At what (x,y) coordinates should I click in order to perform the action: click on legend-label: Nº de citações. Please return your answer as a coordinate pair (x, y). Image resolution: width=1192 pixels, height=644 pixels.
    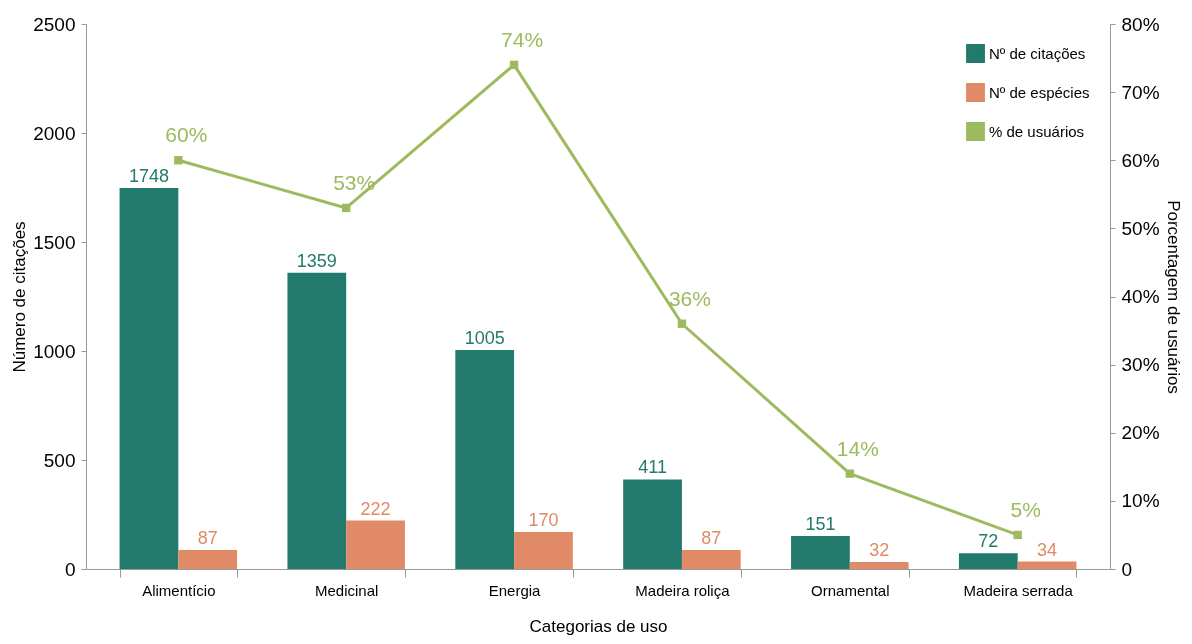
    Looking at the image, I should click on (1037, 53).